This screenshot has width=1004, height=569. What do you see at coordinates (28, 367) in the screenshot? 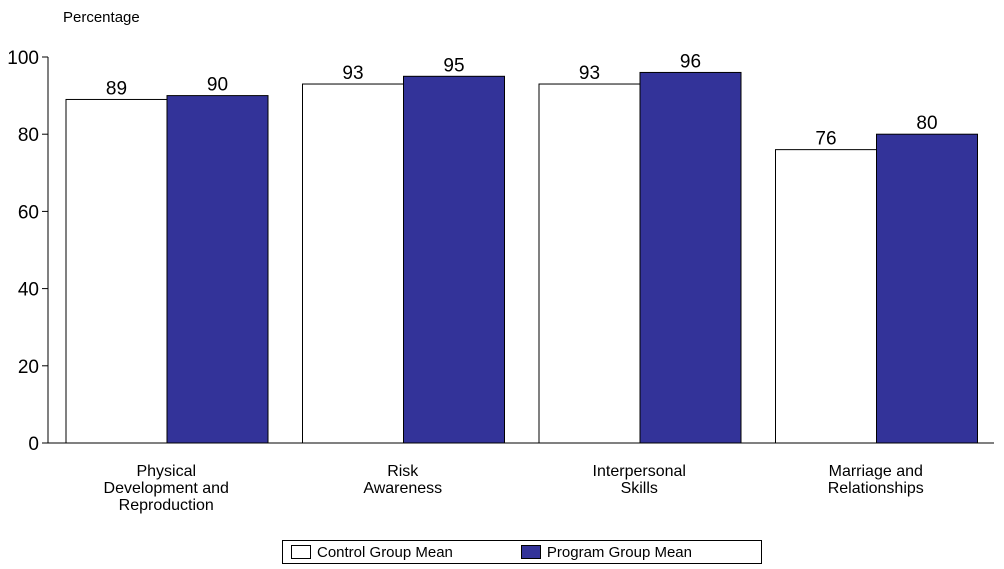
I see `y-tick-label: 20` at bounding box center [28, 367].